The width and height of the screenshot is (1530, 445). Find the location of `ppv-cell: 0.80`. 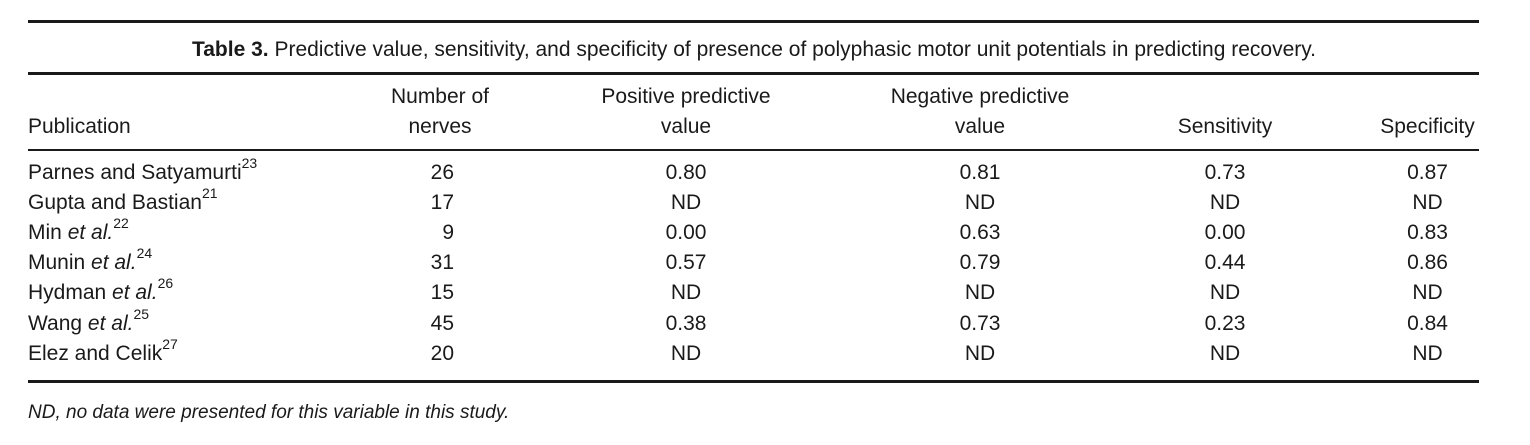

ppv-cell: 0.80 is located at coordinates (686, 172).